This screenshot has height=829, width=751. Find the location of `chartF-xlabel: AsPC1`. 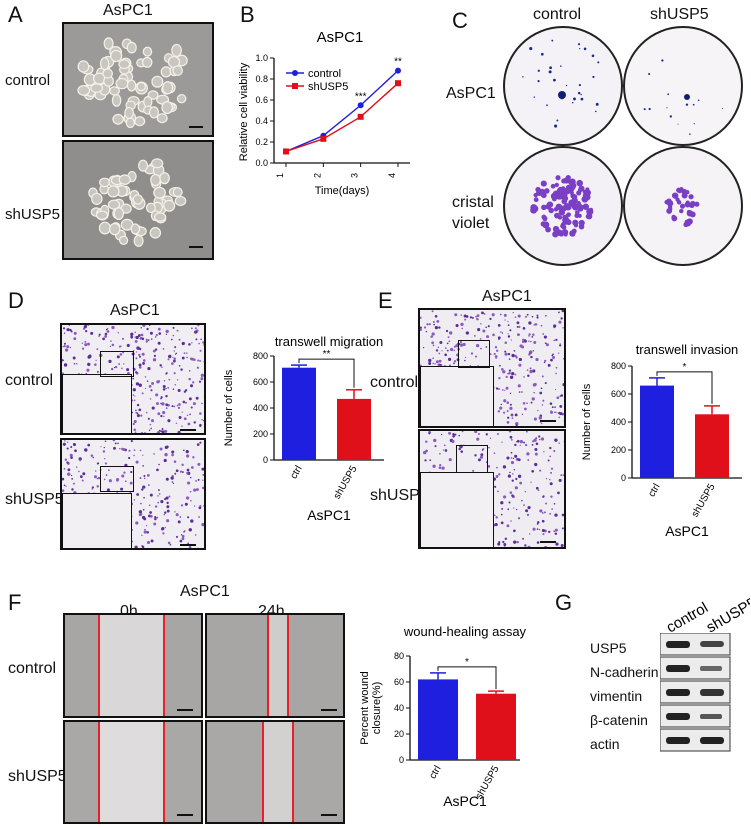

chartF-xlabel: AsPC1 is located at coordinates (465, 801).